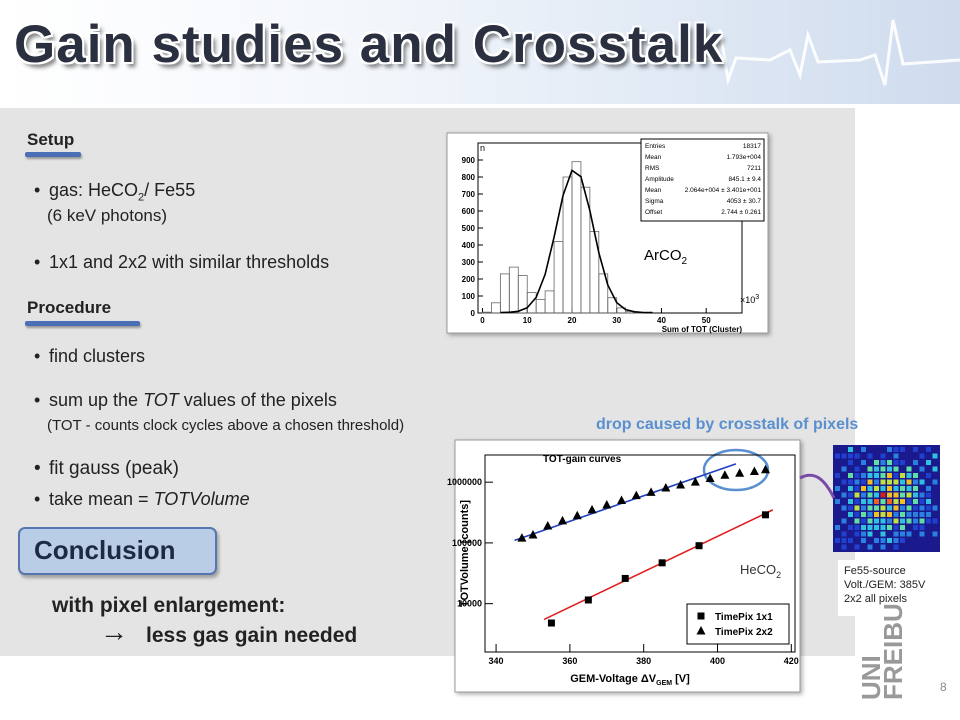 The width and height of the screenshot is (960, 720). What do you see at coordinates (702, 329) in the screenshot?
I see `x-axis-label: Sum of TOT (Cluster)` at bounding box center [702, 329].